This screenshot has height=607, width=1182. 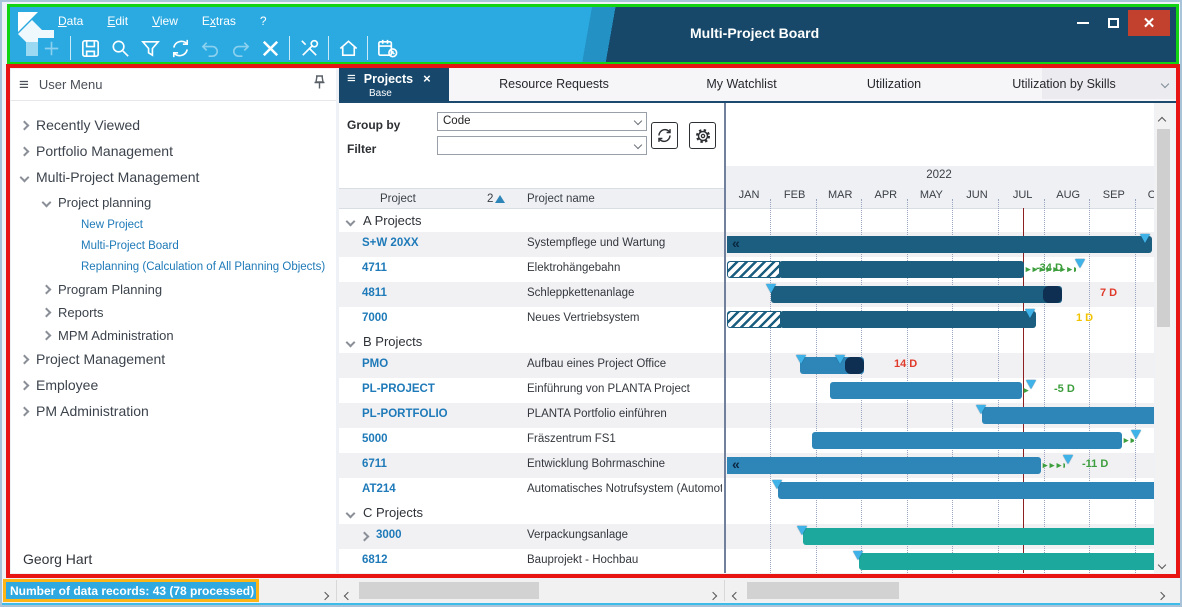 What do you see at coordinates (394, 83) in the screenshot?
I see `tab-projects-active: ≡ Projects × Base` at bounding box center [394, 83].